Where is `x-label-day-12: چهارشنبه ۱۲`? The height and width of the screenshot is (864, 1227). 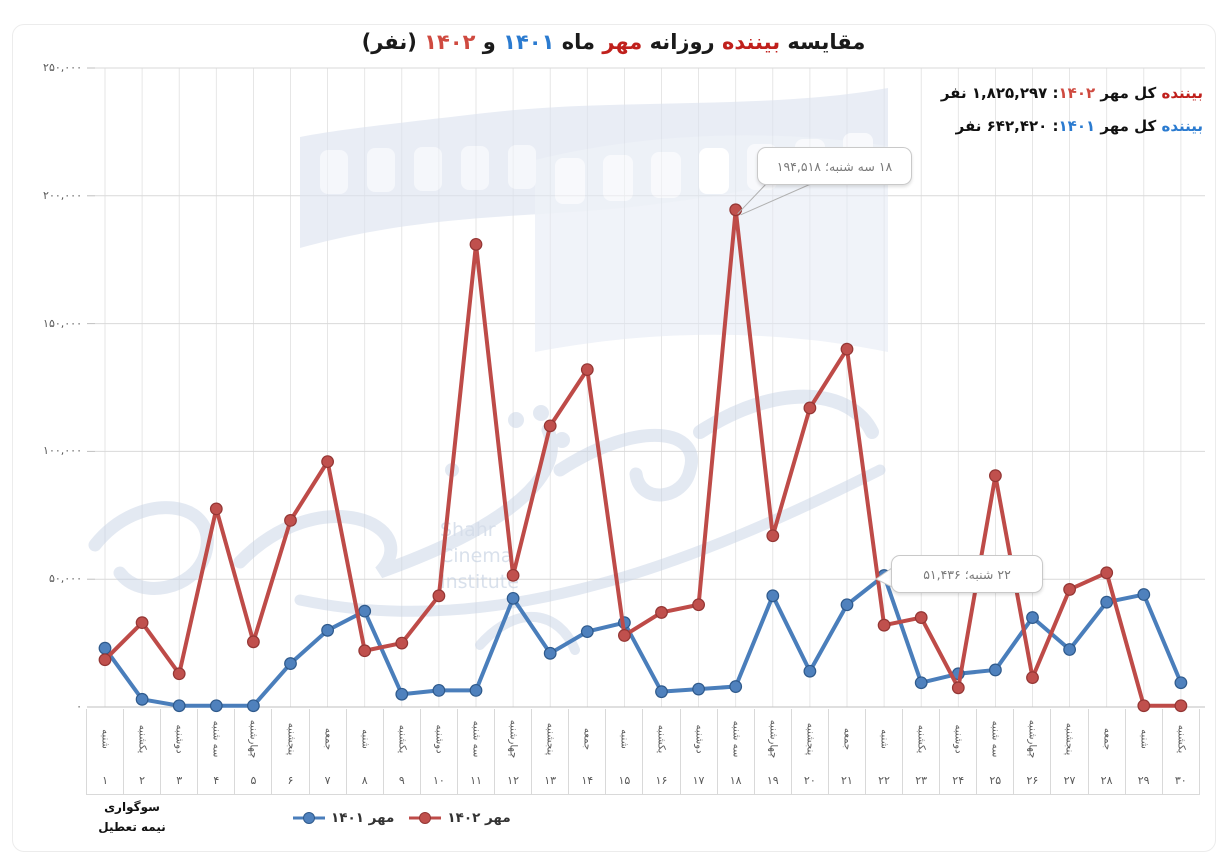
x-label-day-12: چهارشنبه ۱۲ is located at coordinates (514, 751).